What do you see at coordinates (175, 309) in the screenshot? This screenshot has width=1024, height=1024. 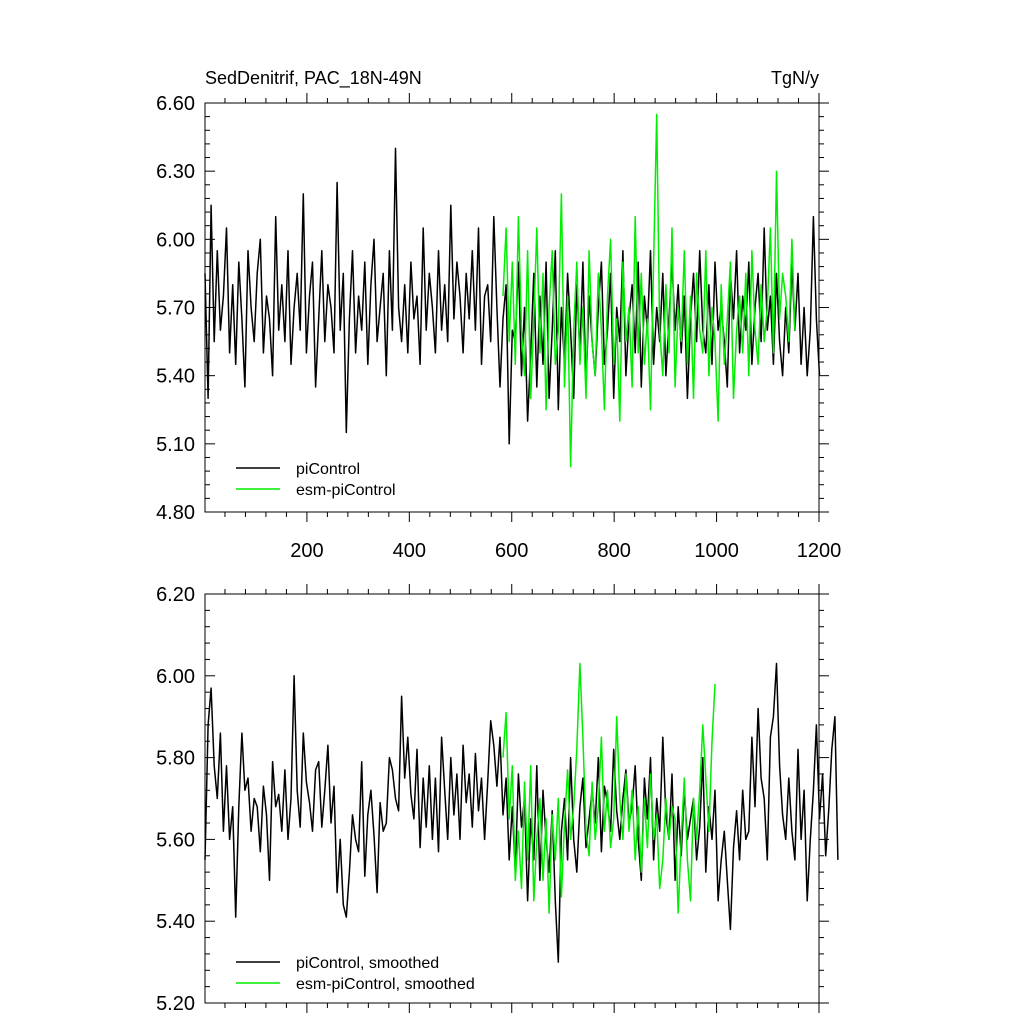 I see `y-tick-label: 5.70` at bounding box center [175, 309].